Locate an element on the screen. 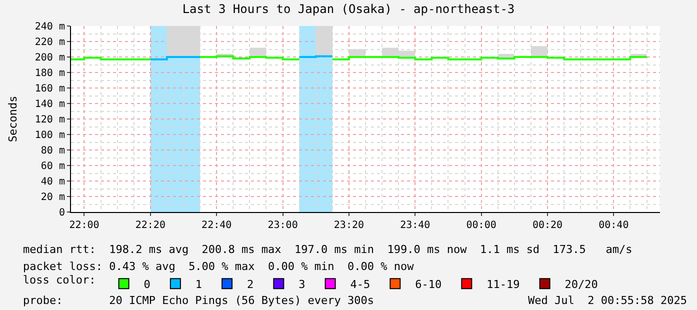 This screenshot has height=310, width=697. y-tick-label: 240 m is located at coordinates (49, 27).